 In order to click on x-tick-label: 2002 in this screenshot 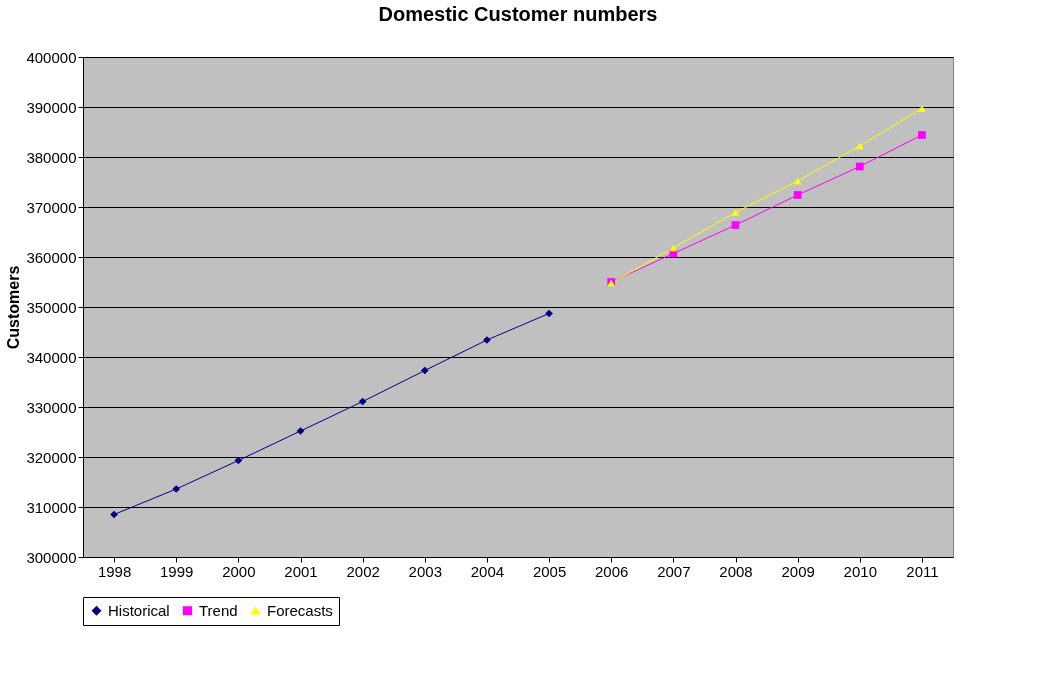, I will do `click(363, 571)`.